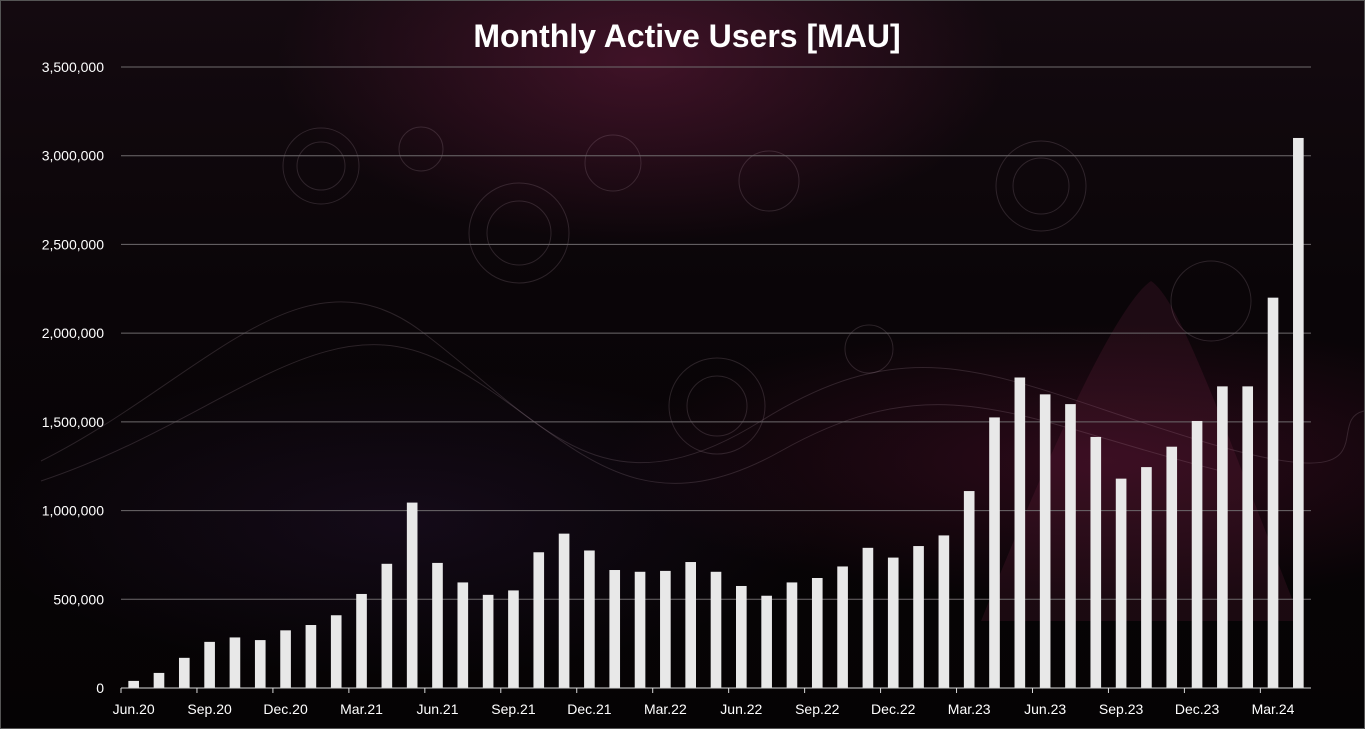 This screenshot has height=729, width=1365. Describe the element at coordinates (665, 709) in the screenshot. I see `x-tick-label: Mar.22` at that location.